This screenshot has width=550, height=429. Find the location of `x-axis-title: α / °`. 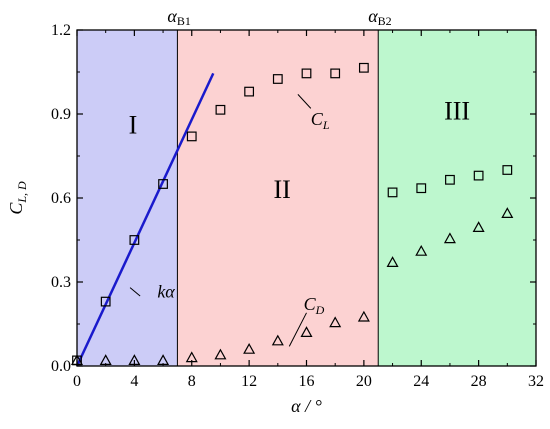

x-axis-title: α / ° is located at coordinates (306, 406).